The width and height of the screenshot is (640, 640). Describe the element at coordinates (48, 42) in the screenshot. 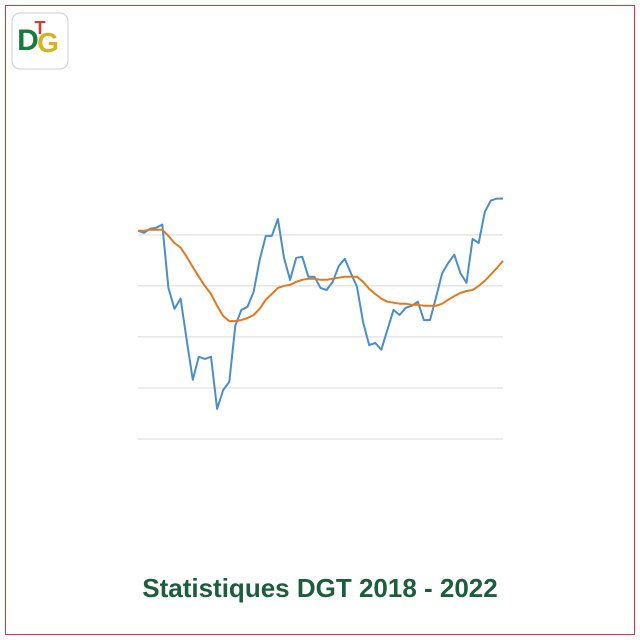

I see `logo-letter: G` at that location.